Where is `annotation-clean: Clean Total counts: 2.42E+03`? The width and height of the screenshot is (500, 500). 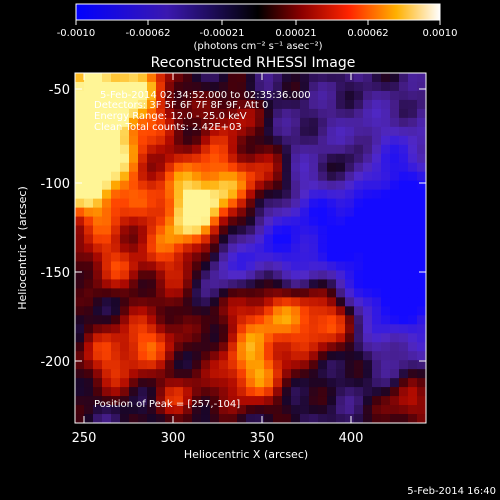
annotation-clean: Clean Total counts: 2.42E+03 is located at coordinates (168, 127).